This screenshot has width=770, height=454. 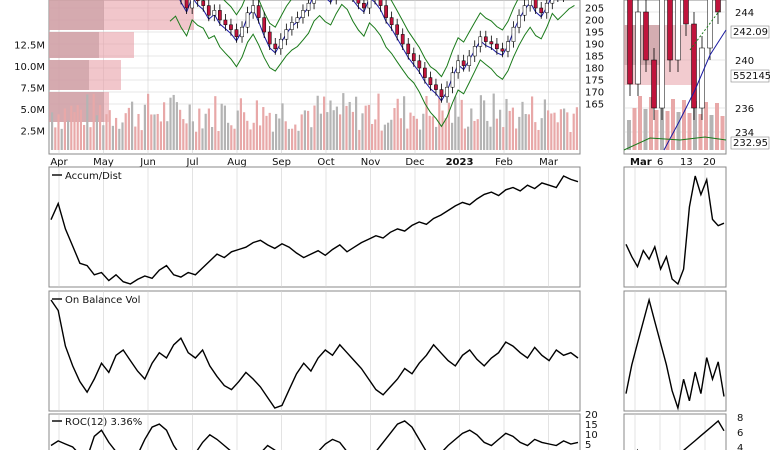 I want to click on month-label: Jun, so click(x=147, y=162).